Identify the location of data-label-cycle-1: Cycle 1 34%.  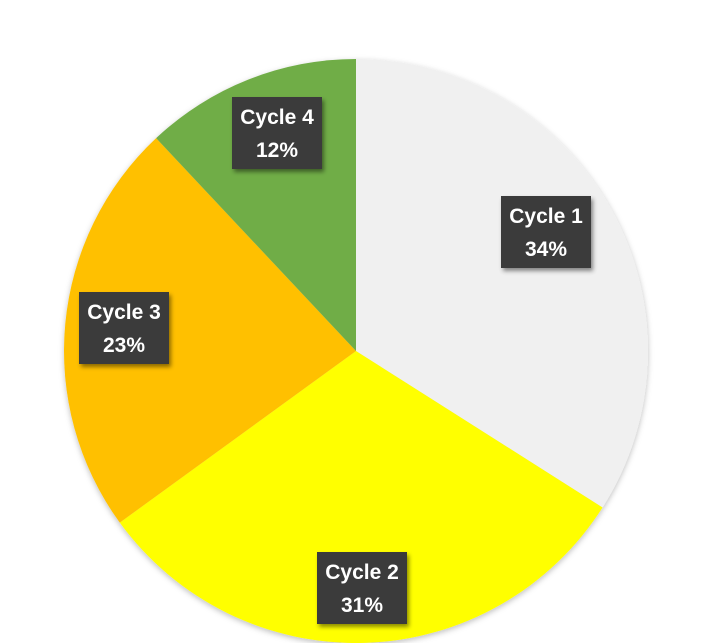
(546, 232).